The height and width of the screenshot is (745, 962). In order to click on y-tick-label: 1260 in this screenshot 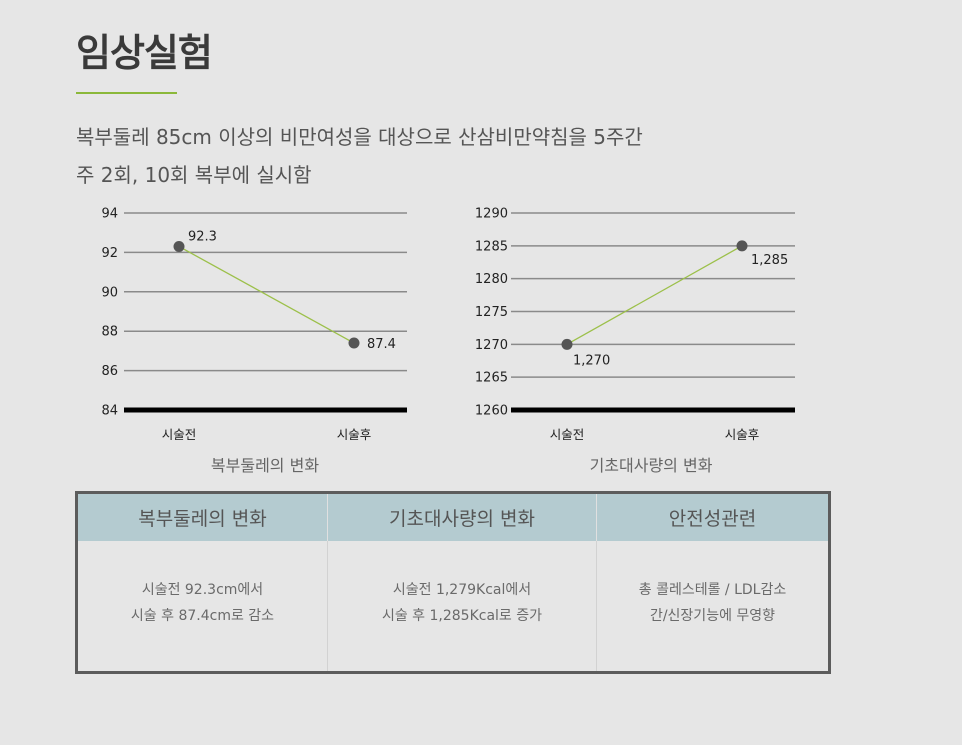, I will do `click(491, 411)`.